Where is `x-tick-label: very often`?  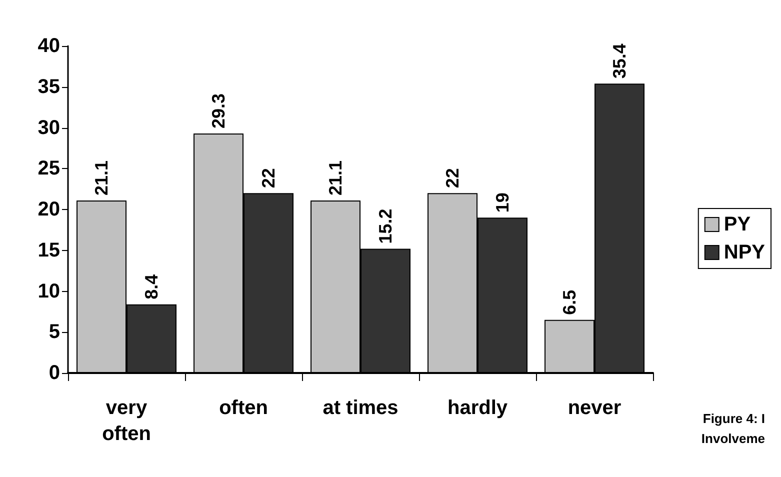 x-tick-label: very often is located at coordinates (126, 421).